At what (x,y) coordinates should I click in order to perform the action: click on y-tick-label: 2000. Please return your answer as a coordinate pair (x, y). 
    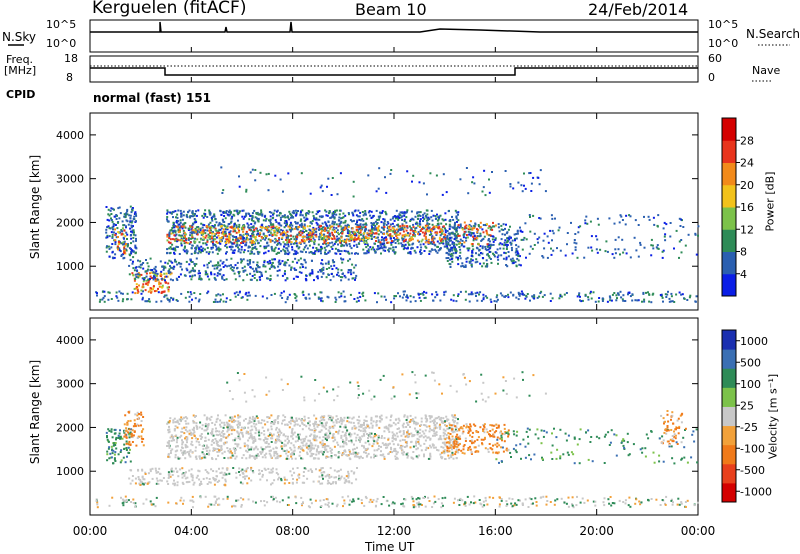
    Looking at the image, I should click on (70, 222).